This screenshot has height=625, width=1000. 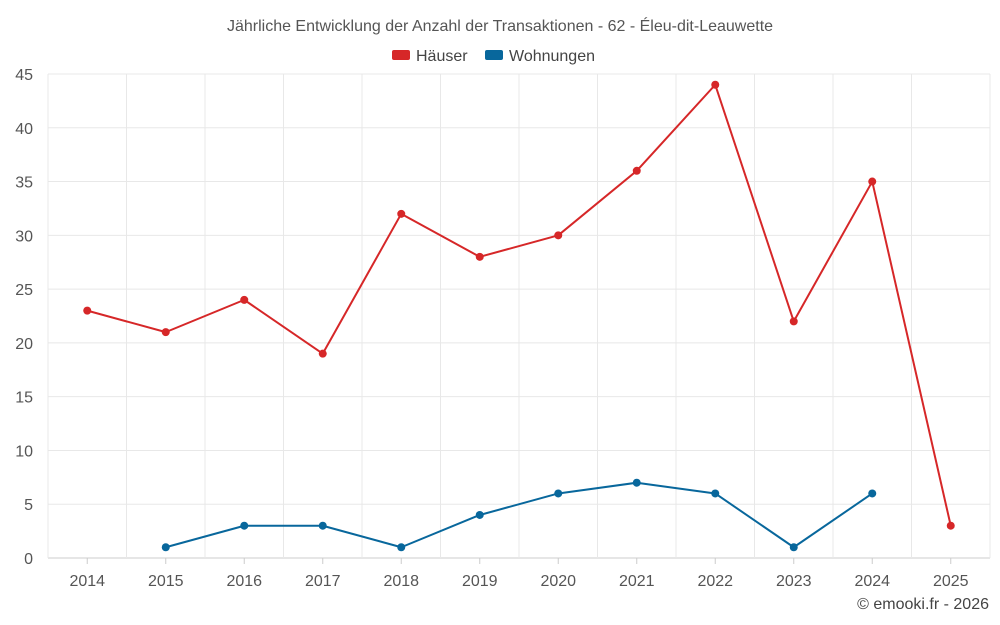 What do you see at coordinates (87, 310) in the screenshot?
I see `data-point-haeuser-2014` at bounding box center [87, 310].